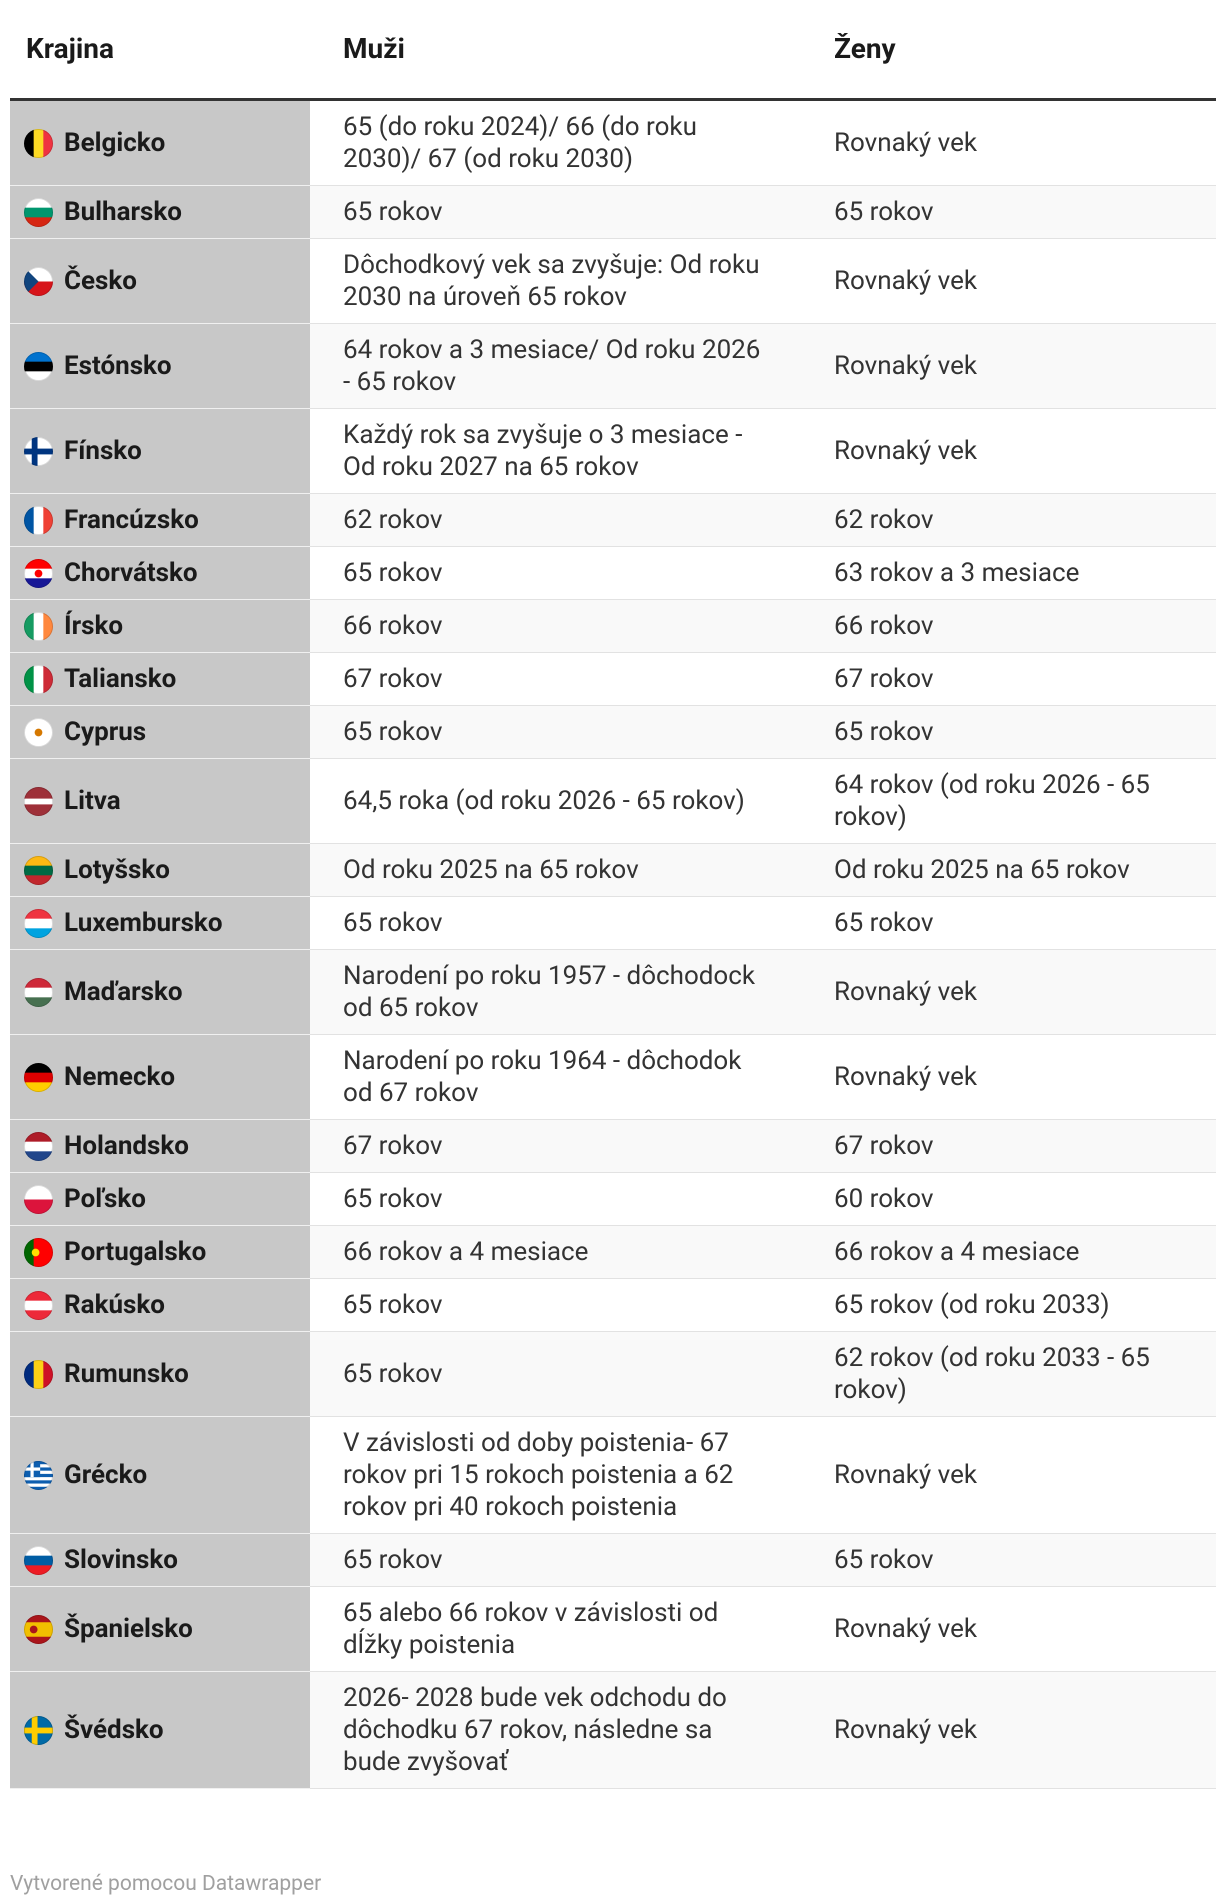  I want to click on footer-credit: Vytvorené pomocou Datawrapper, so click(166, 1884).